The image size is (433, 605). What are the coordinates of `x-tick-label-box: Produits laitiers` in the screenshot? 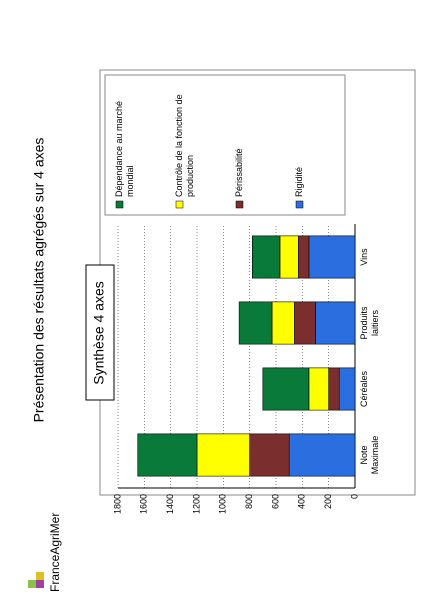 It's located at (369, 323).